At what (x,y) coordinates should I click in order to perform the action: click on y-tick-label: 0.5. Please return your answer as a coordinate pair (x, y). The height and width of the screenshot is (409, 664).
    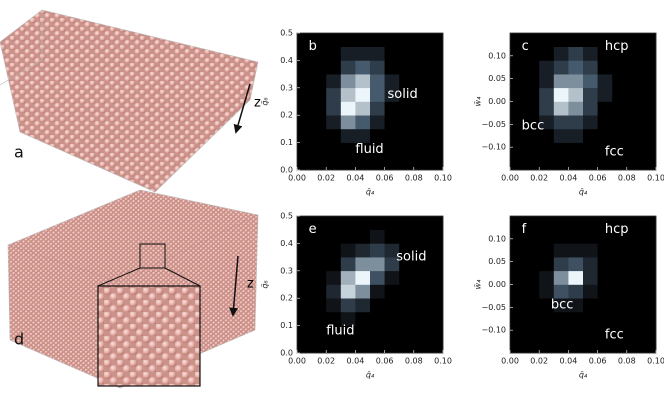
    Looking at the image, I should click on (286, 216).